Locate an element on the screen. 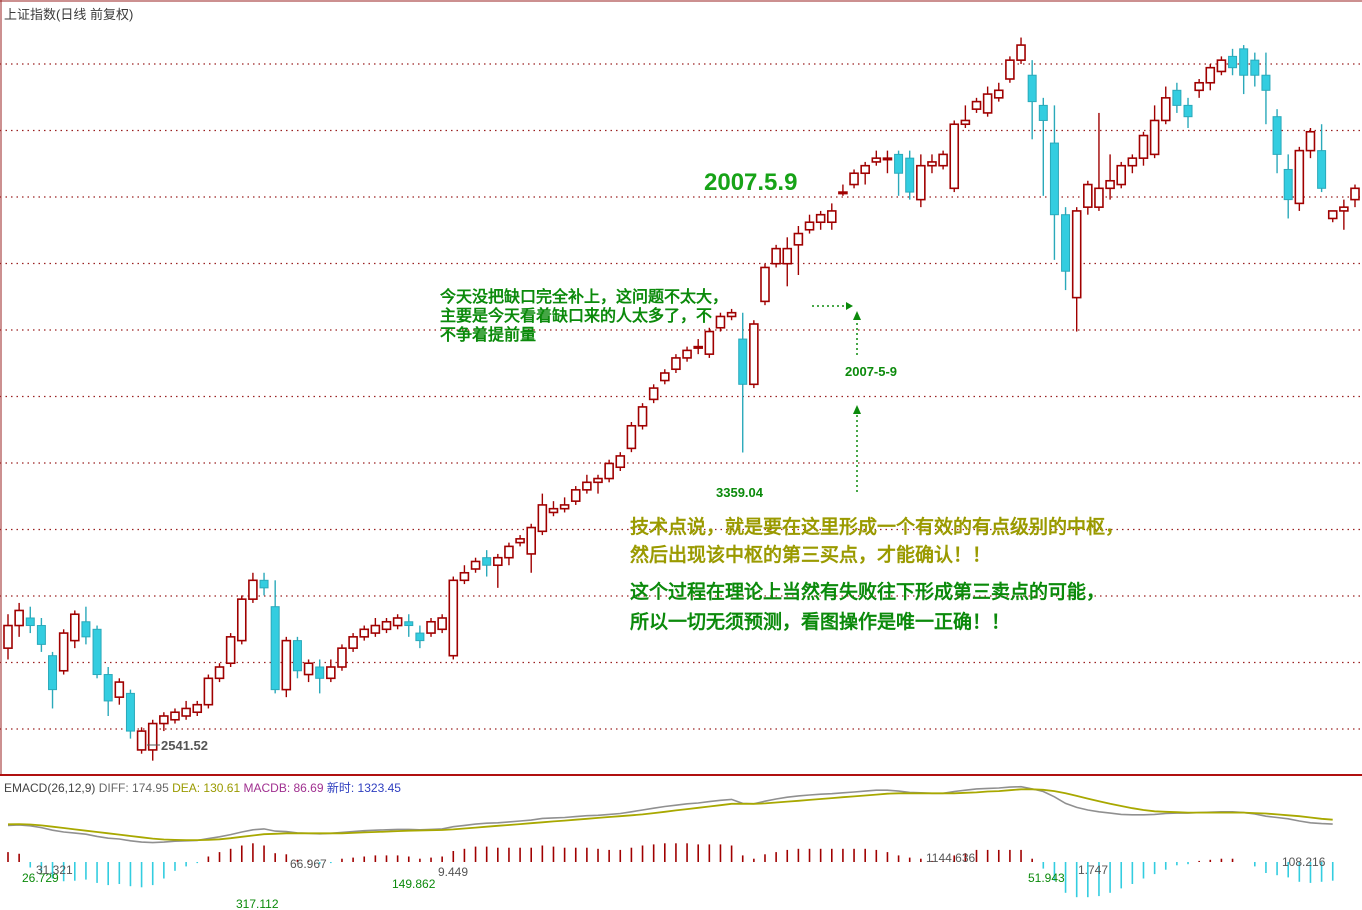  macd-label: 1144.636 is located at coordinates (950, 858).